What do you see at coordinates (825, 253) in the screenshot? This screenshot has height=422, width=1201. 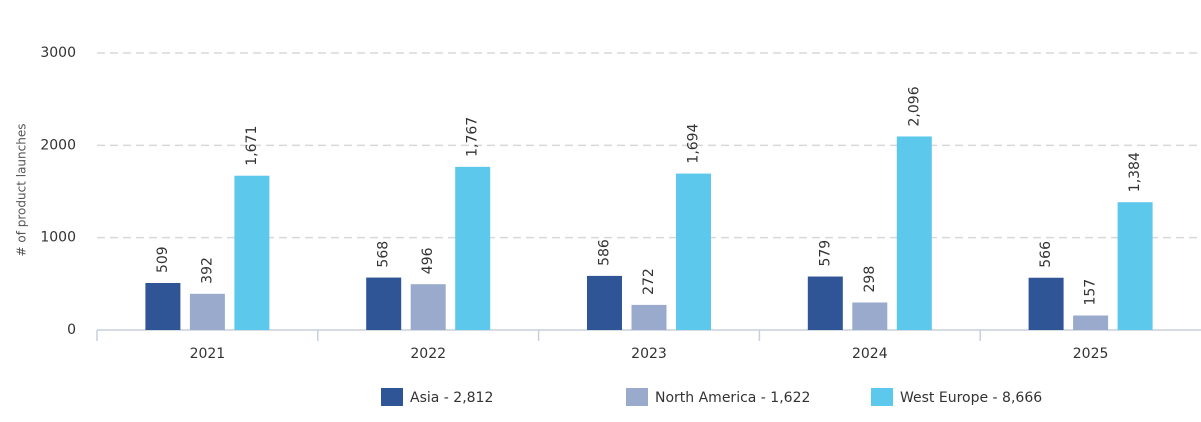 I see `data-label: 579` at bounding box center [825, 253].